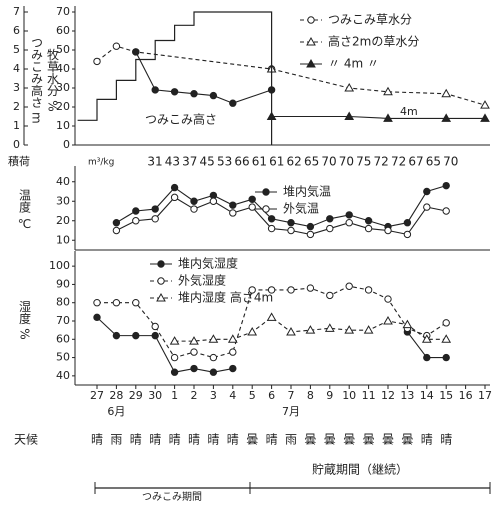  I want to click on y2-title: つみこみ高さ m, so click(37, 80).